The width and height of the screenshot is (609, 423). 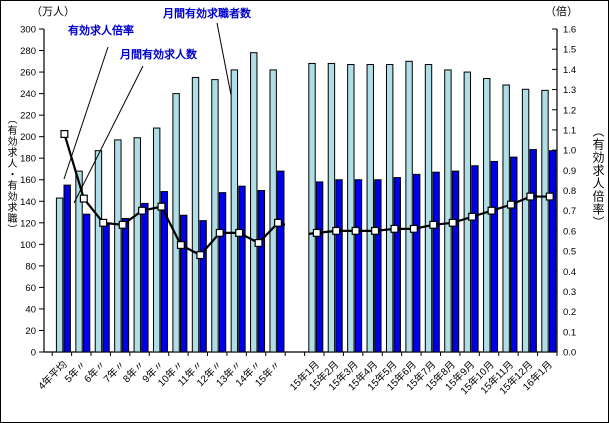 What do you see at coordinates (158, 55) in the screenshot?
I see `openings-series-label: 月間有効求人数` at bounding box center [158, 55].